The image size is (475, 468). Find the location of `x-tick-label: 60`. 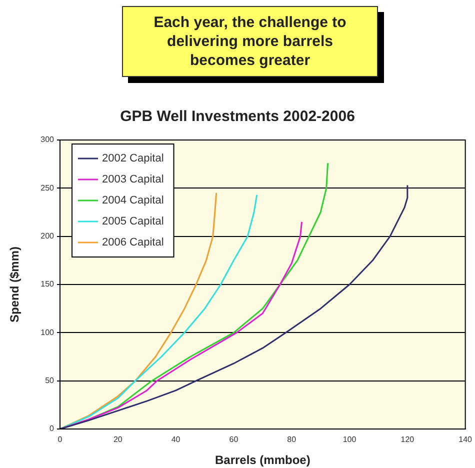

x-tick-label: 60 is located at coordinates (234, 439).